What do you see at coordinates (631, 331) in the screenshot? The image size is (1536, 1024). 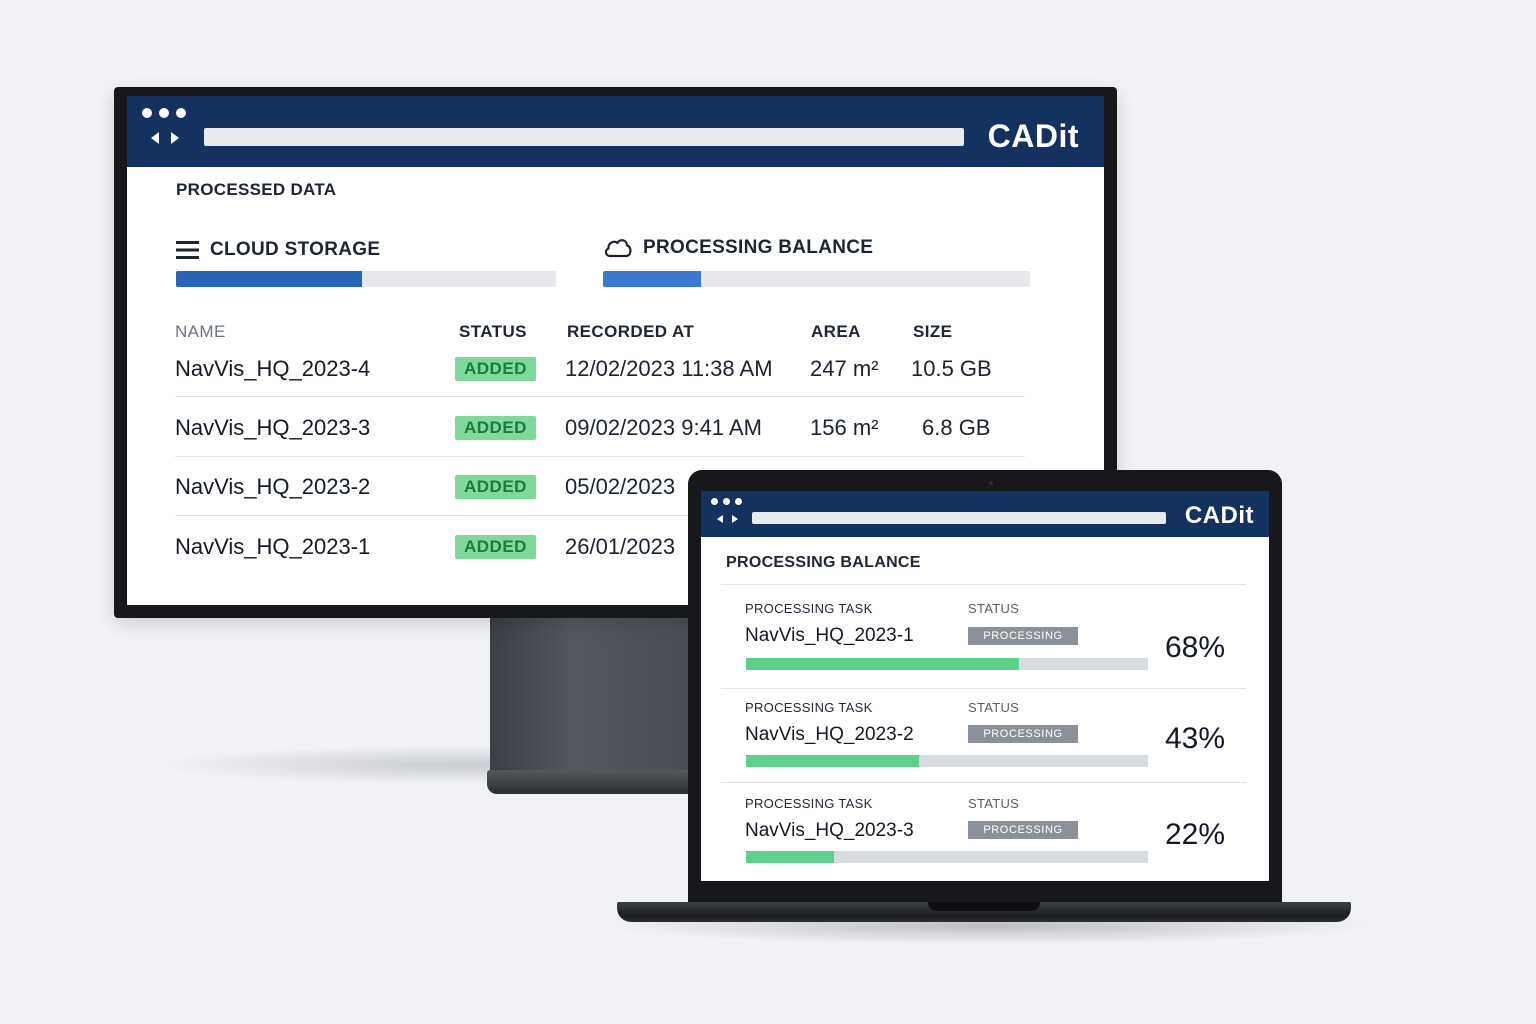 I see `column-header-recorded-at: RECORDED AT` at bounding box center [631, 331].